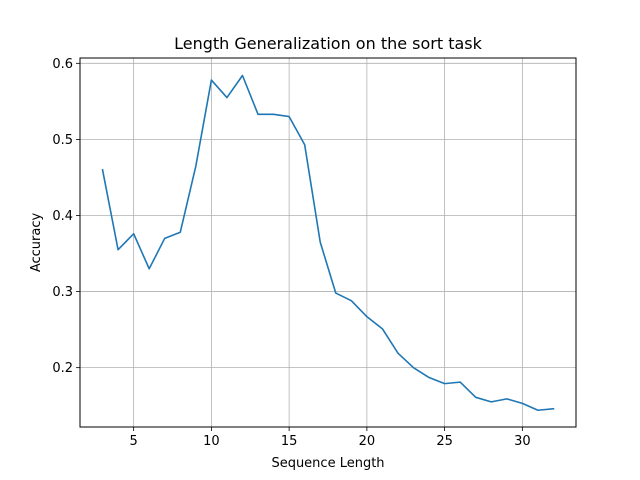 Image resolution: width=640 pixels, height=480 pixels. What do you see at coordinates (62, 368) in the screenshot?
I see `y-tick-label: 0.2` at bounding box center [62, 368].